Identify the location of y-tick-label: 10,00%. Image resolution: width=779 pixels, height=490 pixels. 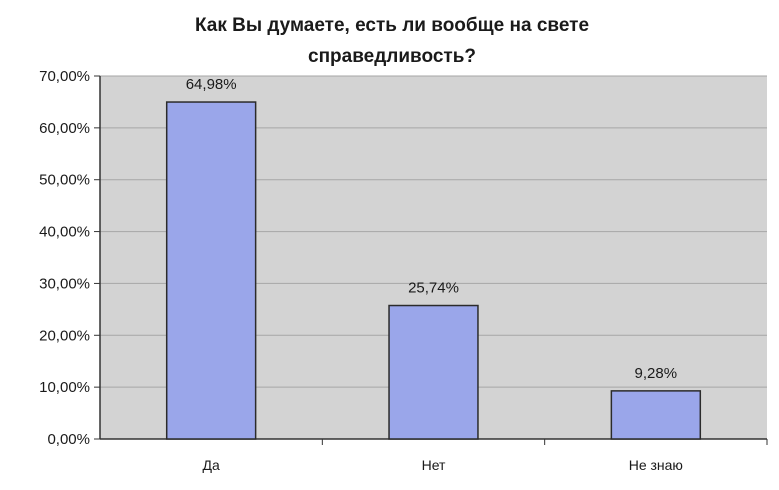
(64, 387).